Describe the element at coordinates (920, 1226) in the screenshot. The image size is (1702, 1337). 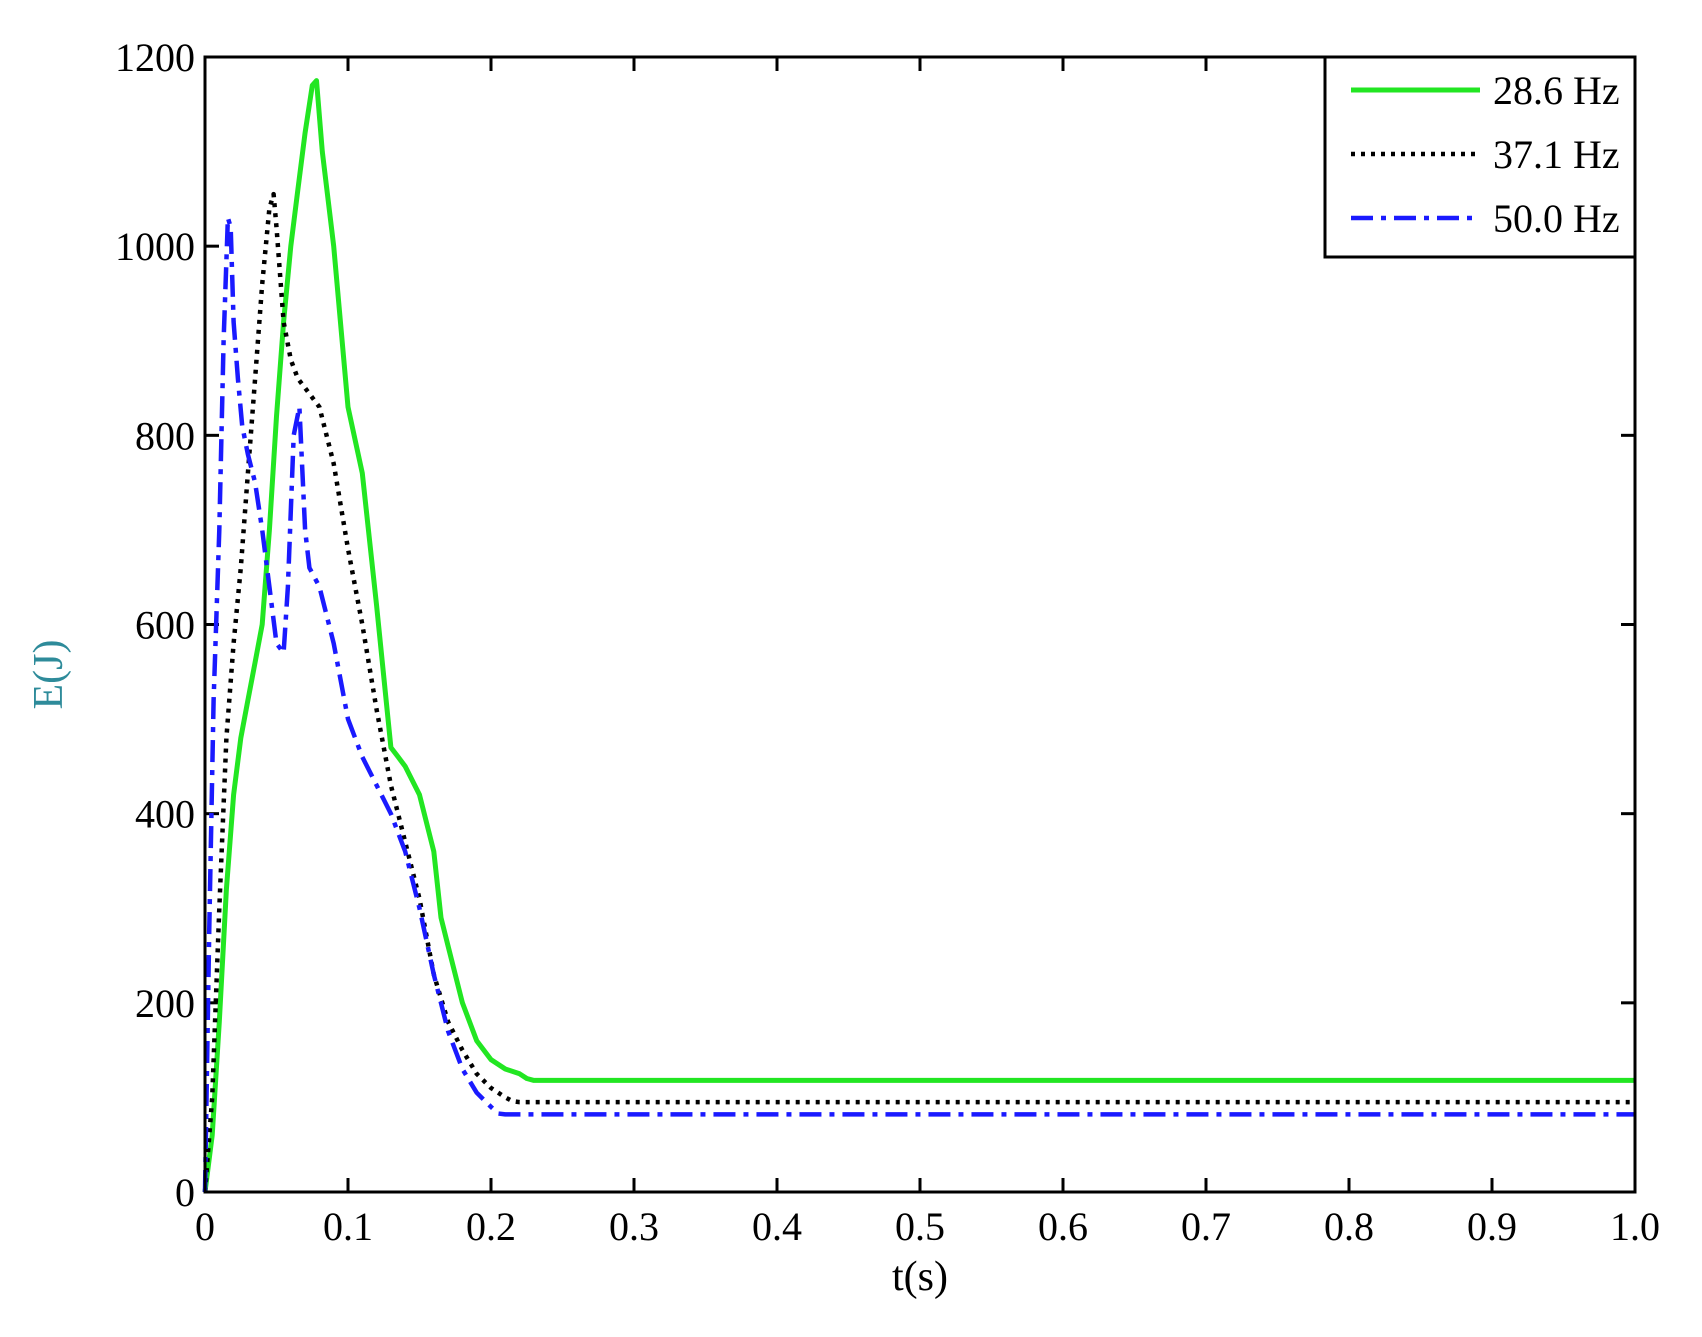
I see `x-tick-label: 0.5` at that location.